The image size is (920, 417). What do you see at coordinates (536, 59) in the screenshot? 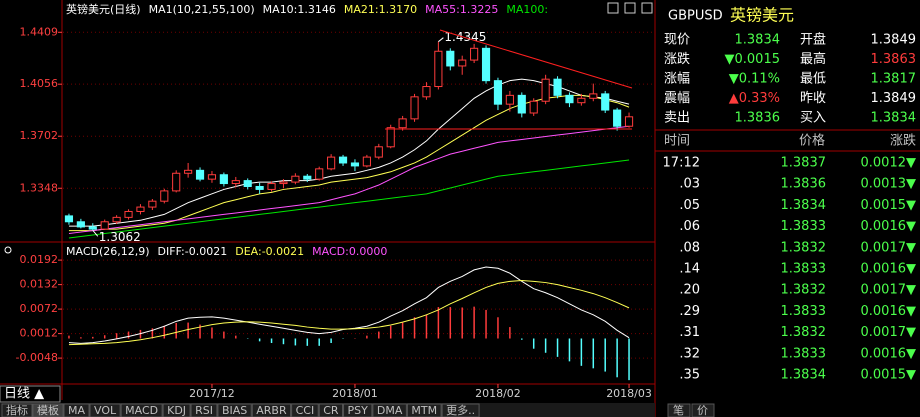
I see `trend-line` at bounding box center [536, 59].